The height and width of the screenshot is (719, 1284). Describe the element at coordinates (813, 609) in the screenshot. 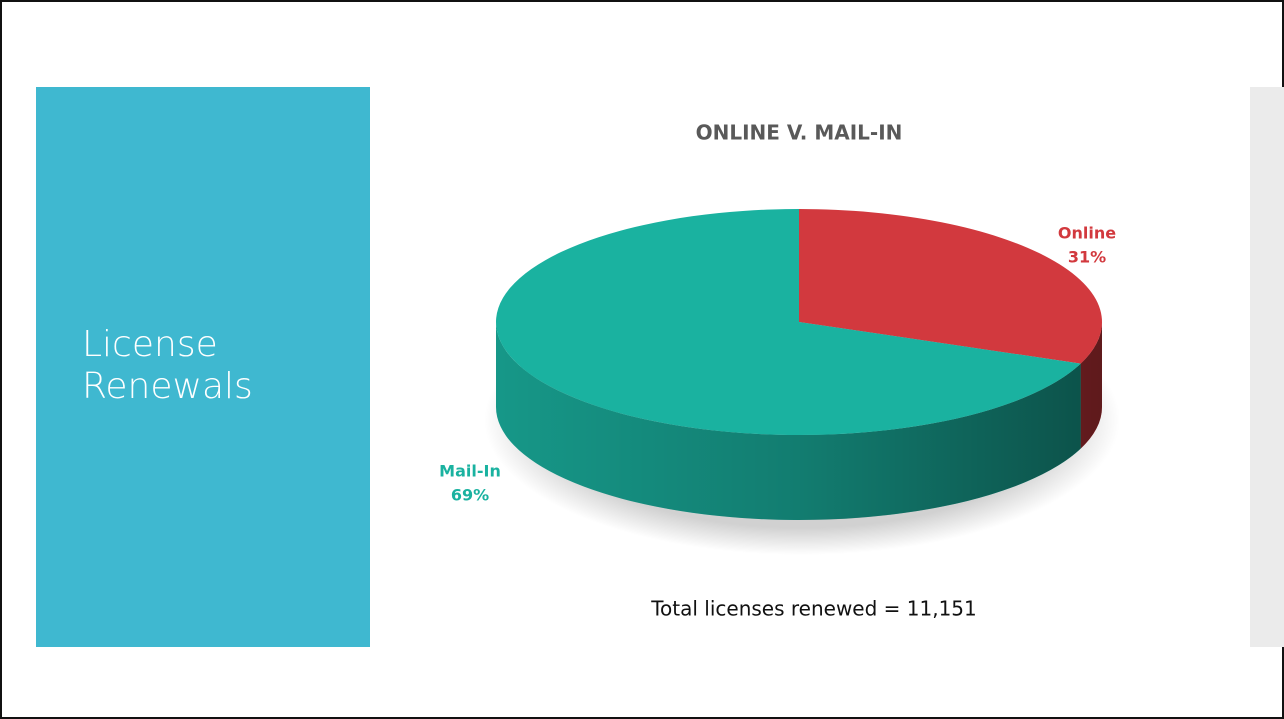

I see `chart-note: Total licenses renewed = 11,151` at that location.